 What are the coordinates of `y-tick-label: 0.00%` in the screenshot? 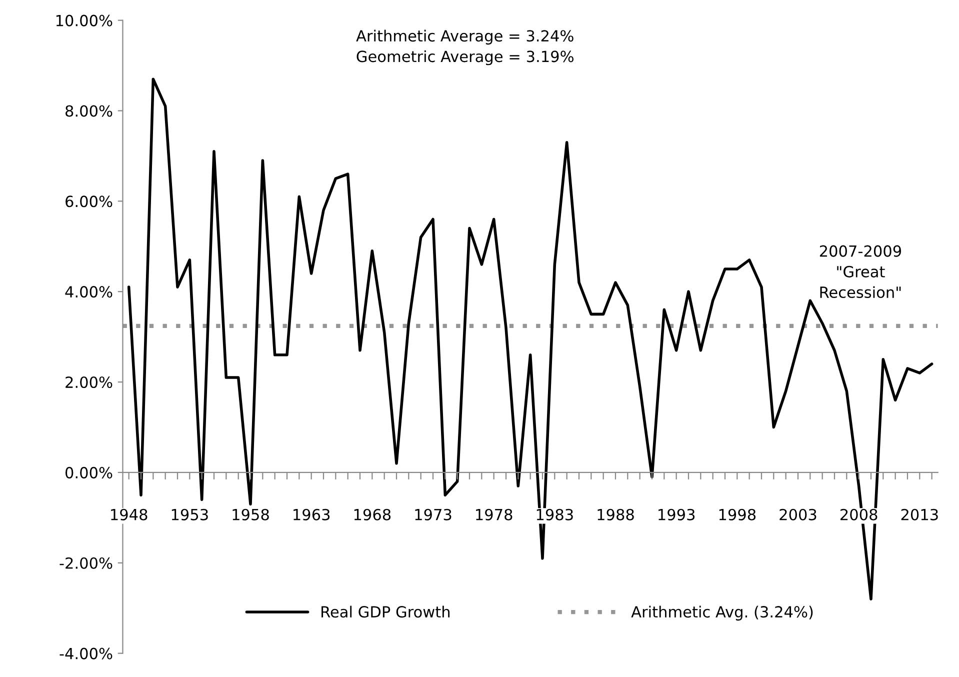 It's located at (89, 472).